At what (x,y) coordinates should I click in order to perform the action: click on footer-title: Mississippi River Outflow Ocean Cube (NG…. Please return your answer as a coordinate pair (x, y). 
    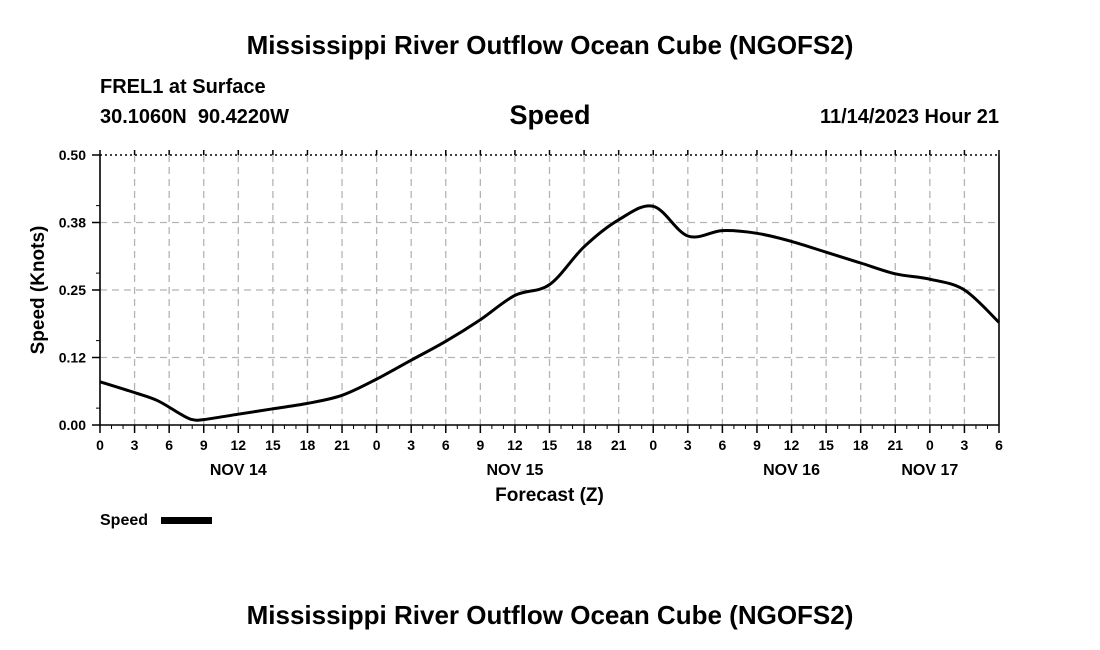
    Looking at the image, I should click on (550, 615).